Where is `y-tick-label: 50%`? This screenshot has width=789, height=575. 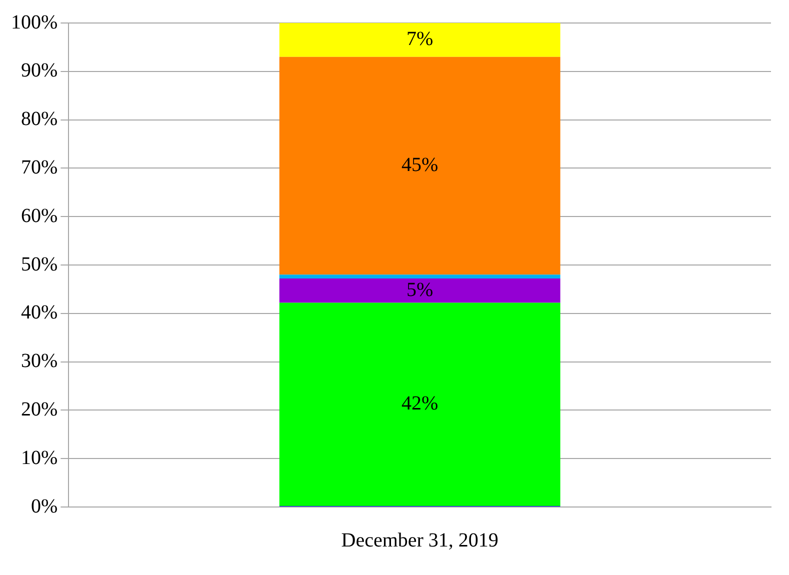
y-tick-label: 50% is located at coordinates (39, 264).